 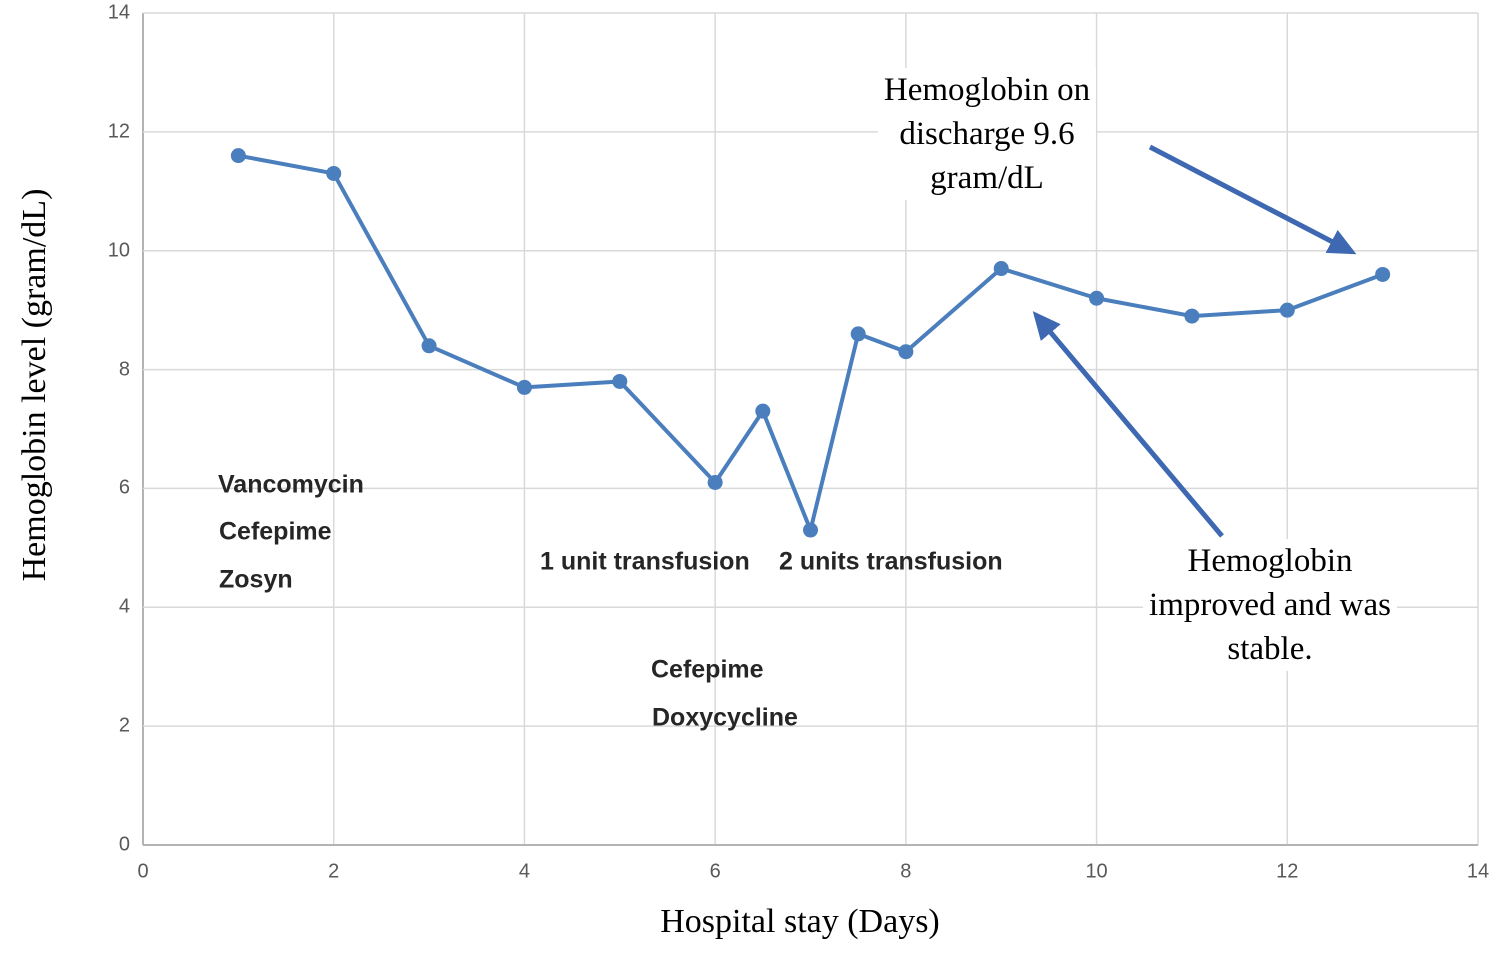 I want to click on y-tick-label: 4, so click(x=124, y=606).